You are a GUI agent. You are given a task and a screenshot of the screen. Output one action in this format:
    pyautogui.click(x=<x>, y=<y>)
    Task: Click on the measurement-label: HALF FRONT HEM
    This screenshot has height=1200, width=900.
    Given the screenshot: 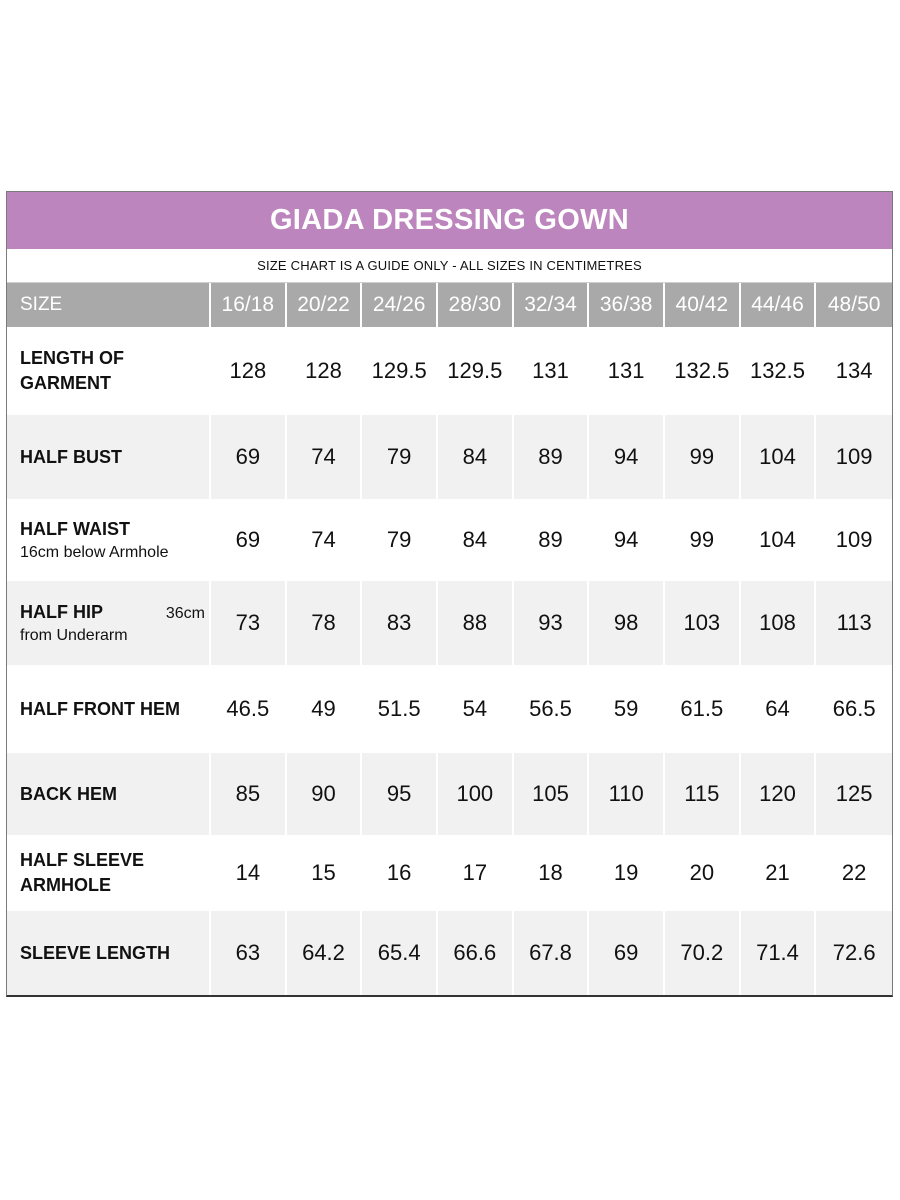 What is the action you would take?
    pyautogui.click(x=109, y=709)
    